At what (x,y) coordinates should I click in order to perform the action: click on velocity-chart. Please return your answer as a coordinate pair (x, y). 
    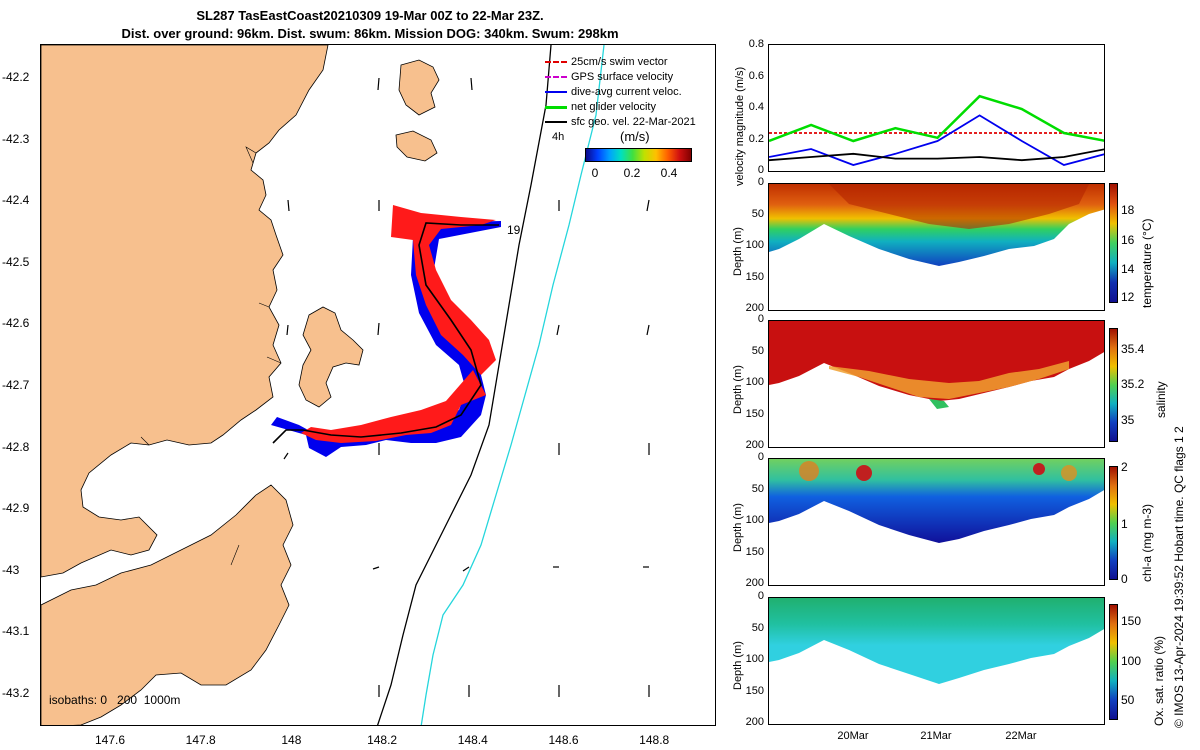
    Looking at the image, I should click on (936, 130).